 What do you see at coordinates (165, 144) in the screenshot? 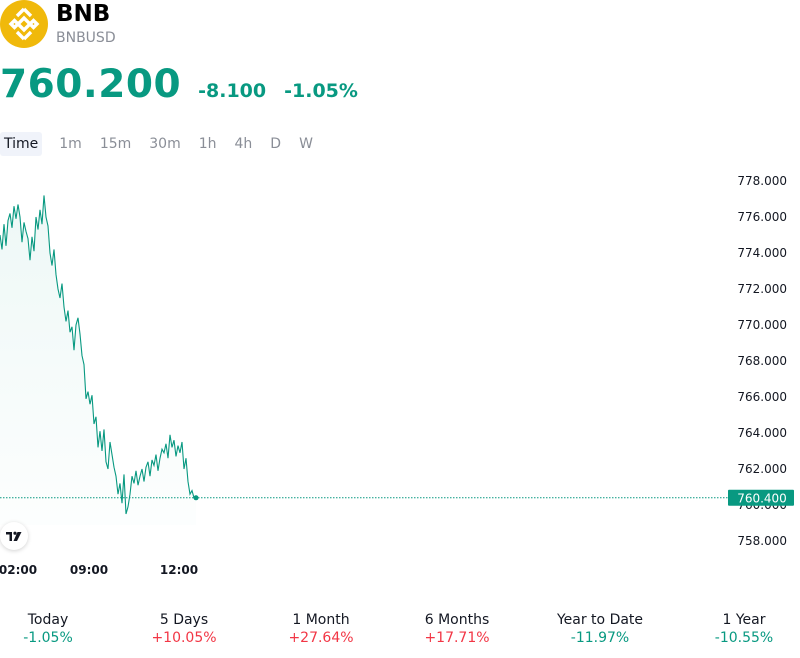
I see `interval-30m: 30m` at bounding box center [165, 144].